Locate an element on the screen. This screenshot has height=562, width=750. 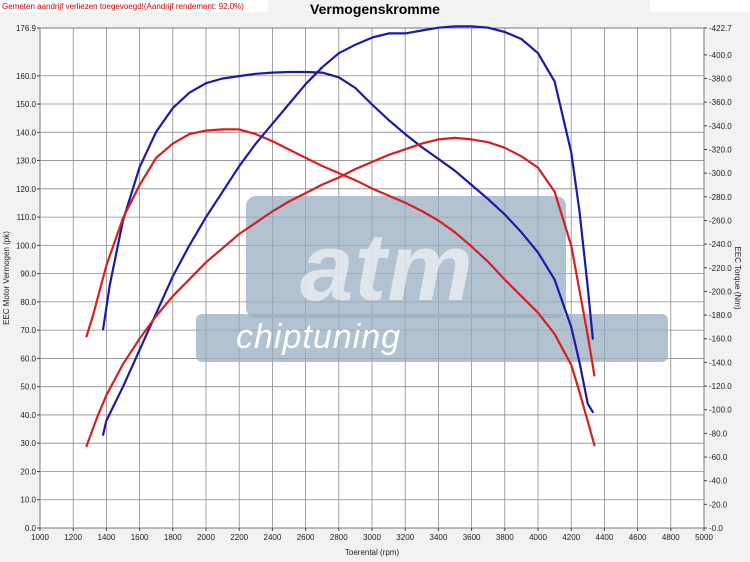
y2-tick-label: -380.0 is located at coordinates (720, 79).